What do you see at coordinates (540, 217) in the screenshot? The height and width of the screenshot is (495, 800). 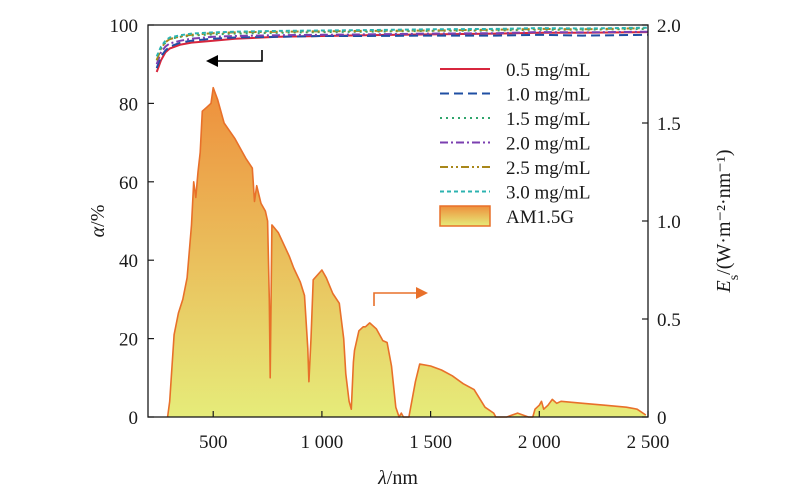 I see `legend-label-spectrum: AM1.5G` at bounding box center [540, 217].